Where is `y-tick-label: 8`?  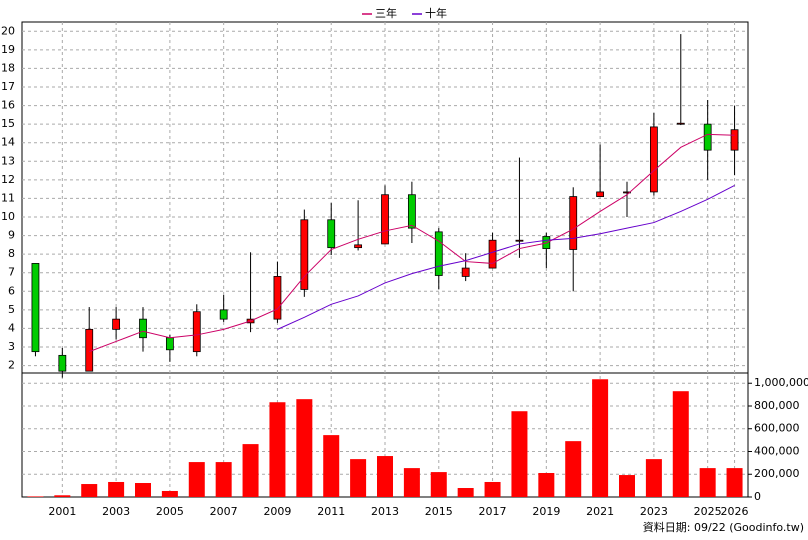
y-tick-label: 8 is located at coordinates (11, 253).